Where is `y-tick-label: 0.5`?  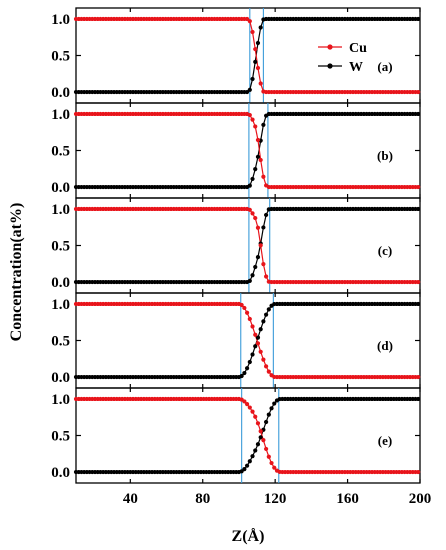 y-tick-label: 0.5 is located at coordinates (60, 57).